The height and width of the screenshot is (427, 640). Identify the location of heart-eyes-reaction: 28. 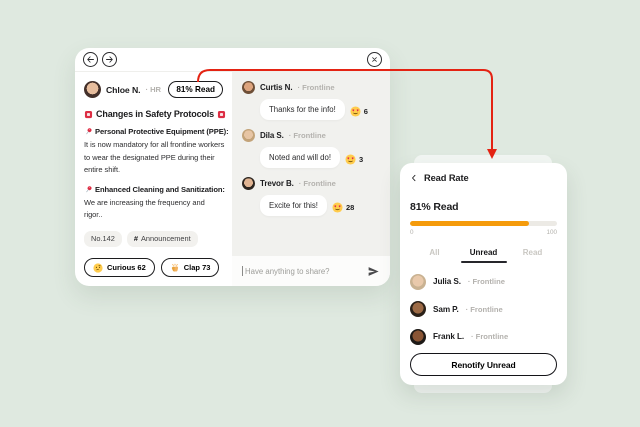
(343, 209).